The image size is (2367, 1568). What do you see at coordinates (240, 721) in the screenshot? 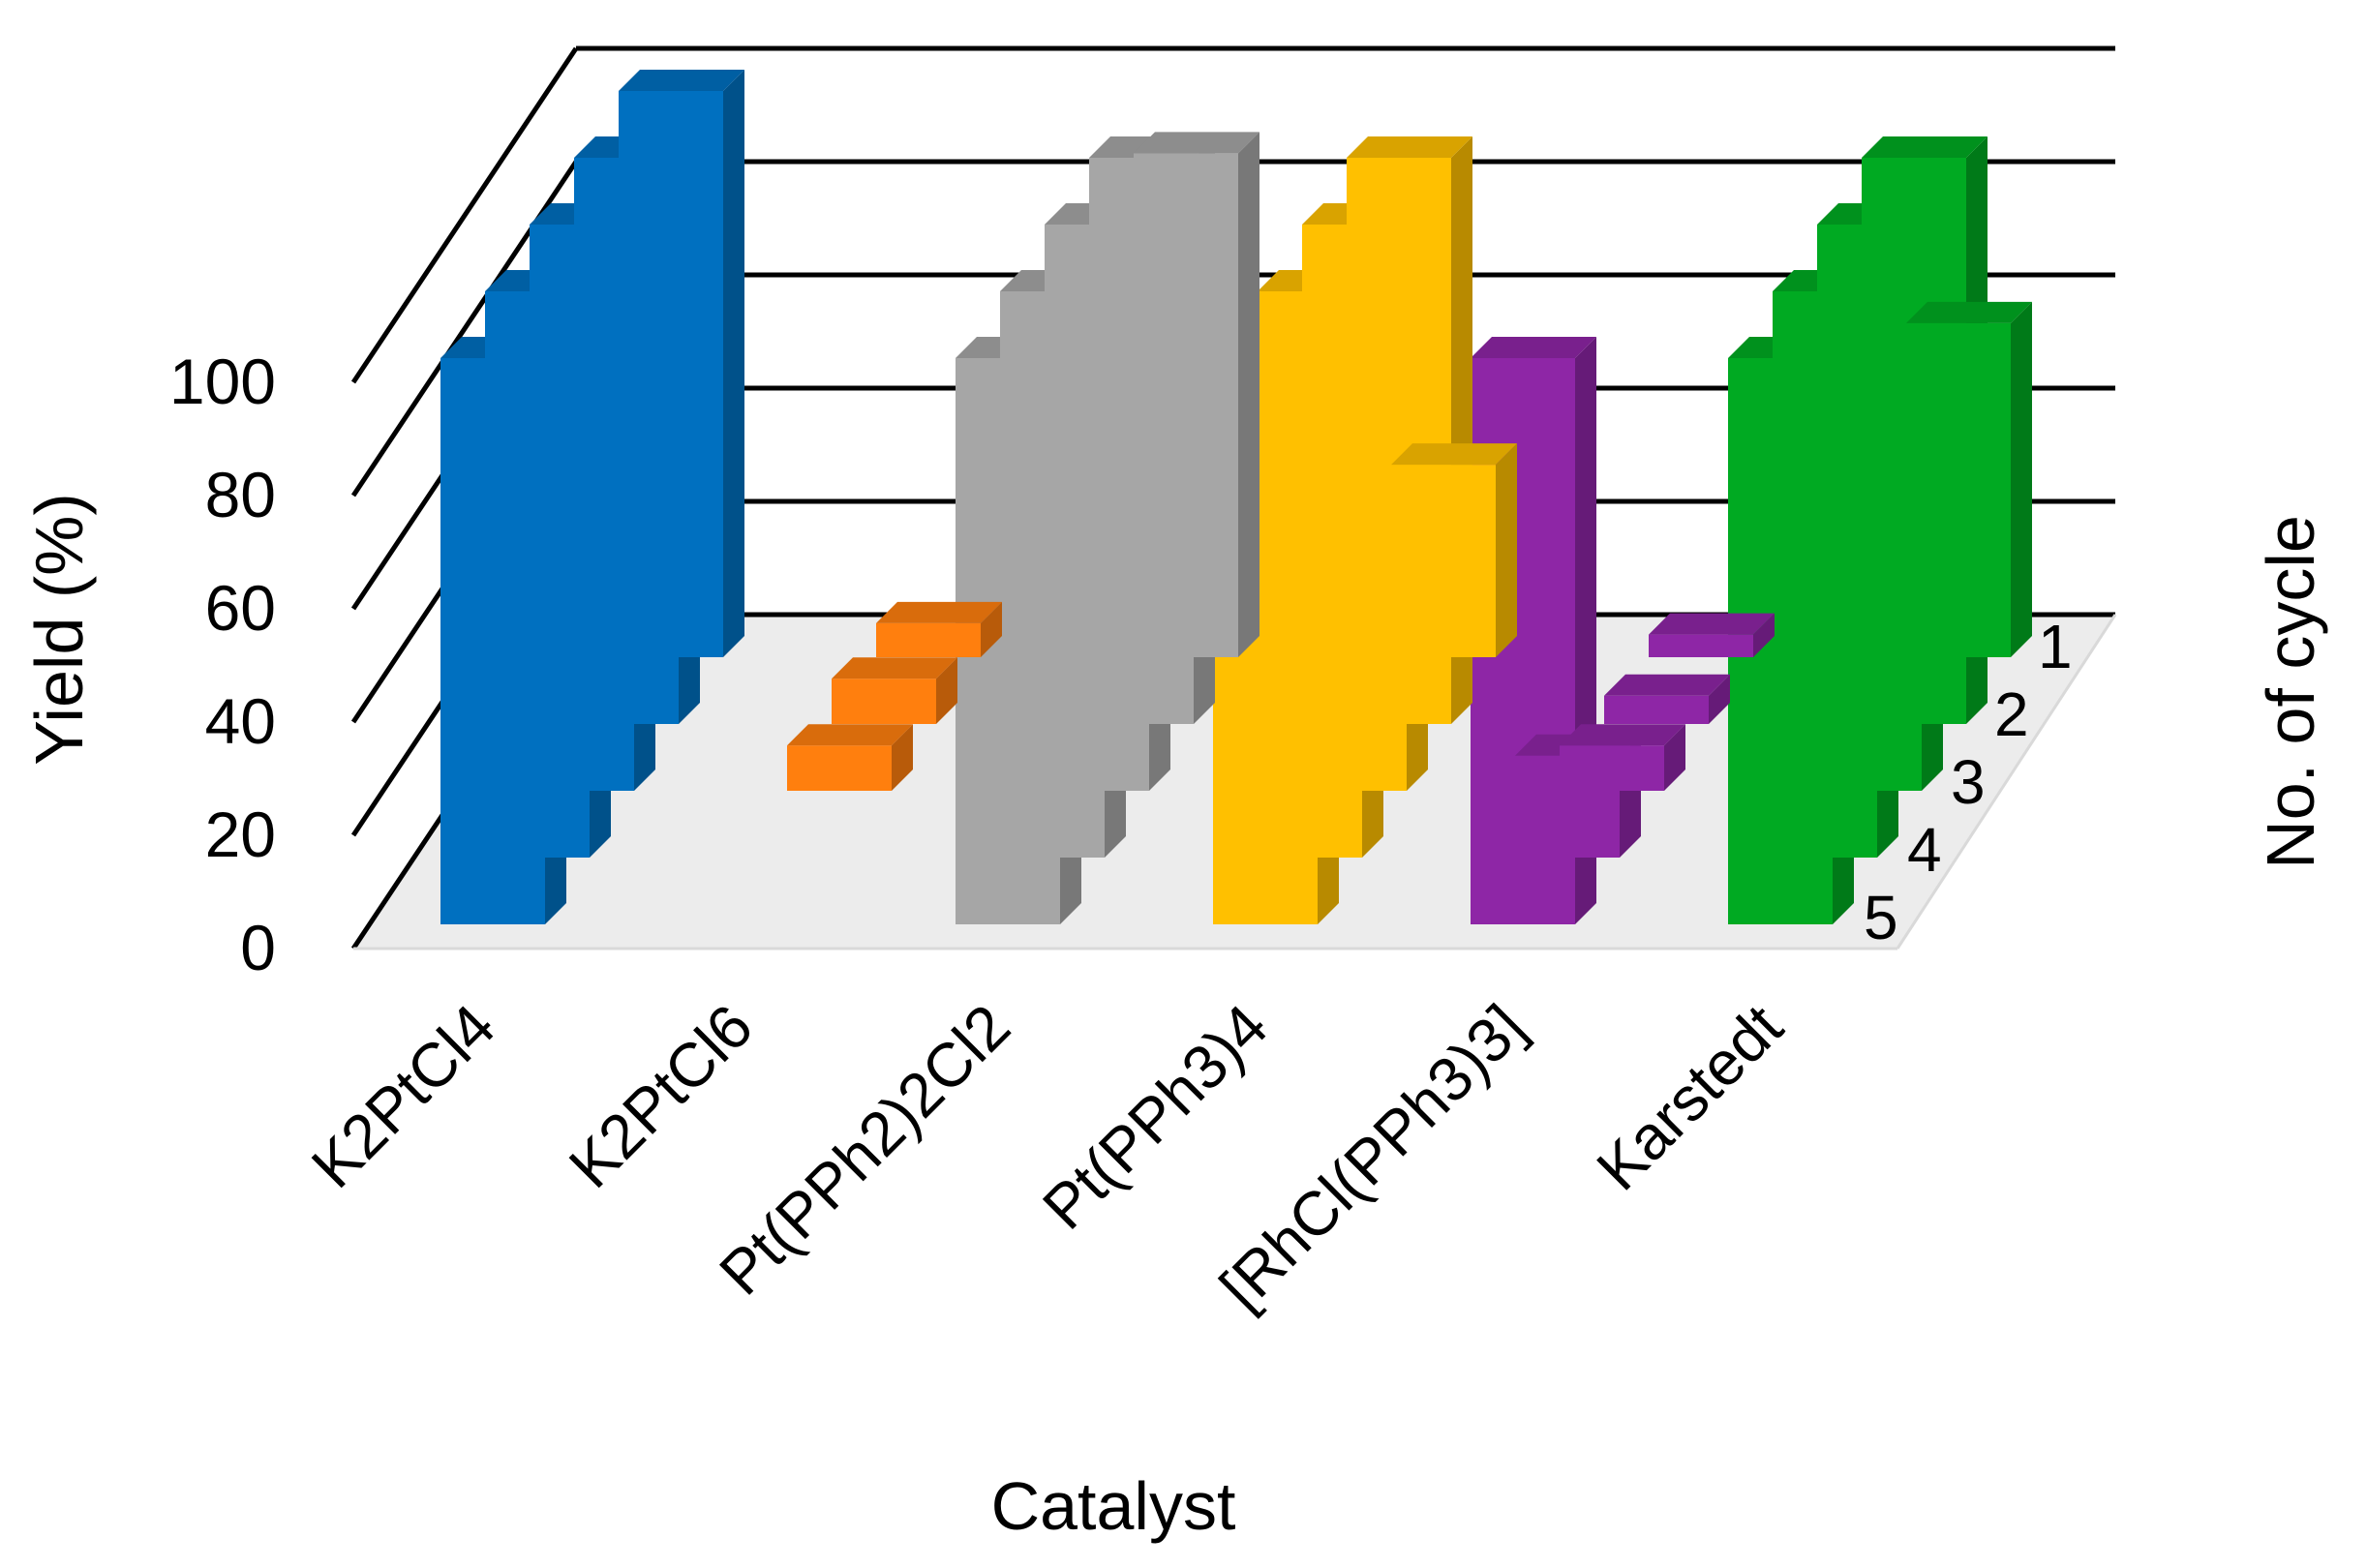
I see `y-tick-label: 40` at bounding box center [240, 721].